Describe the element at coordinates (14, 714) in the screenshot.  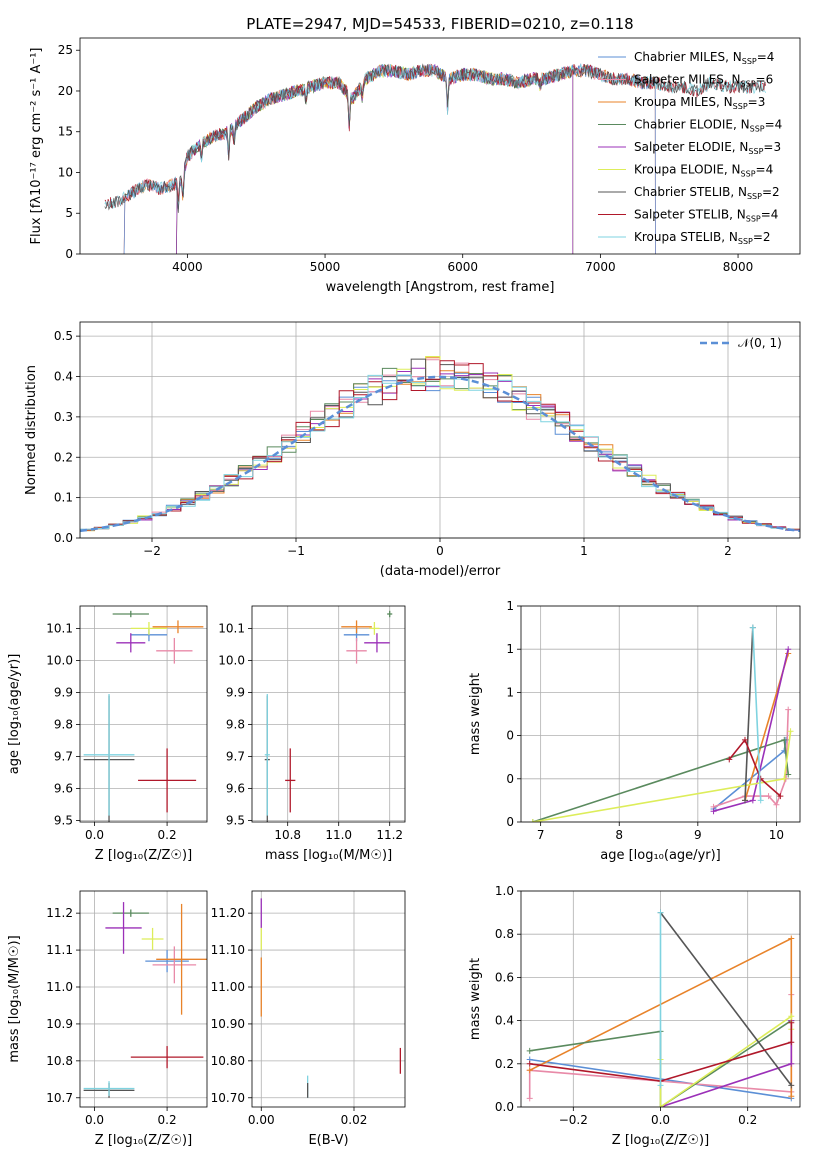
I see `y-axis-label: age [log₁₀(age/yr)]` at that location.